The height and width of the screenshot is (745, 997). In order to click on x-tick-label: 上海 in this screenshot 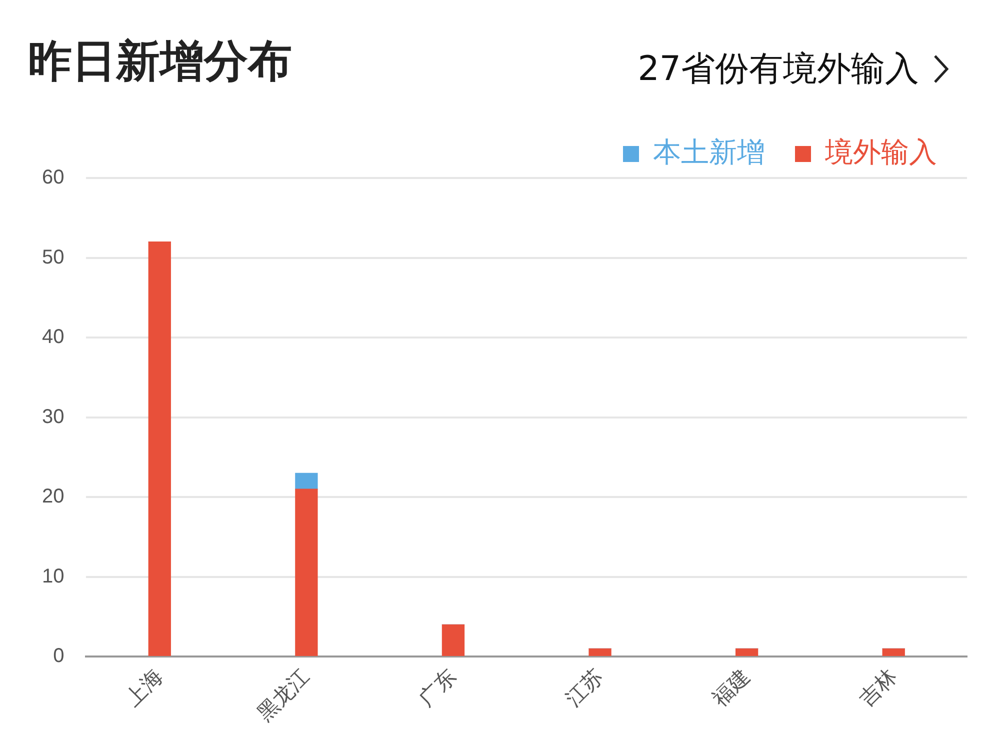, I will do `click(144, 687)`.